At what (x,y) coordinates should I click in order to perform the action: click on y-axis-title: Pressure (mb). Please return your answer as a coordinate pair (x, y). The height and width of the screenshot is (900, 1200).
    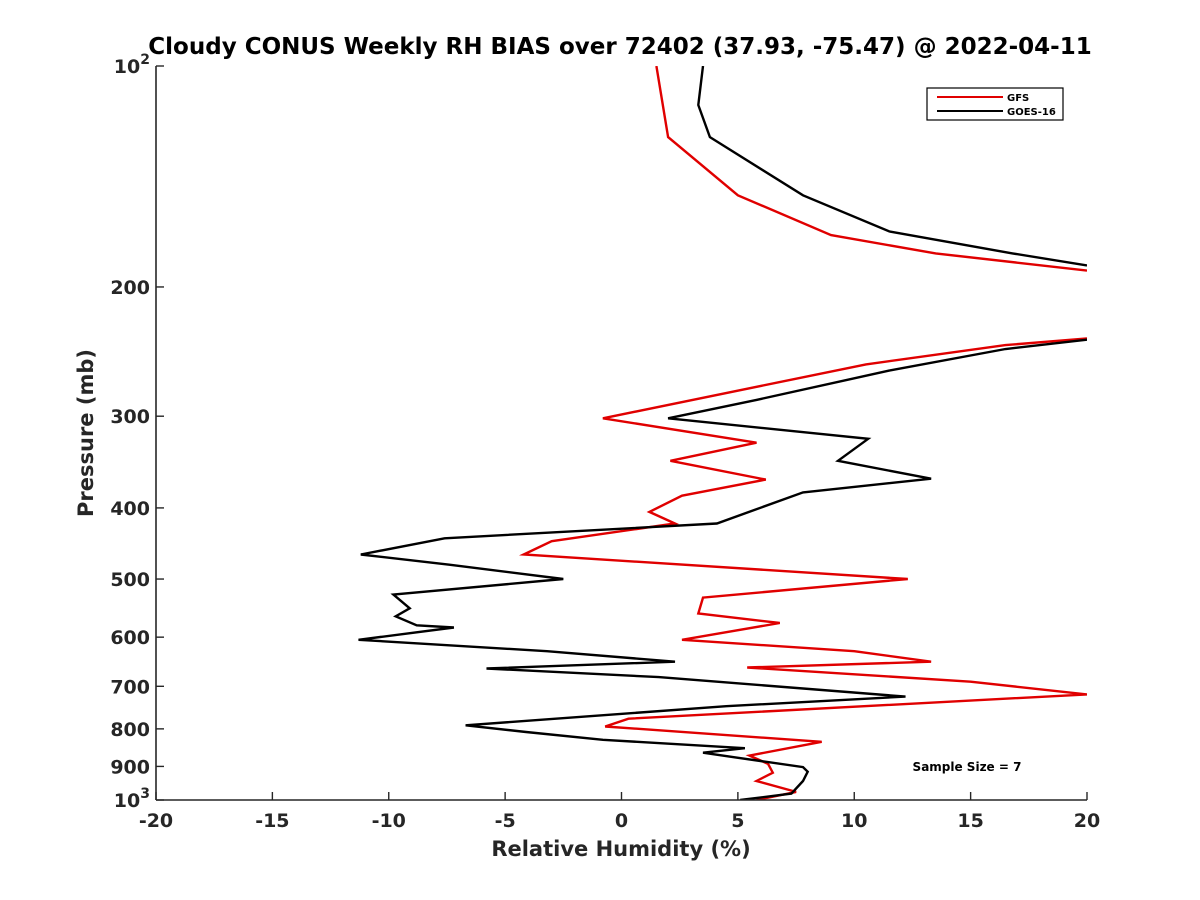
    Looking at the image, I should click on (86, 433).